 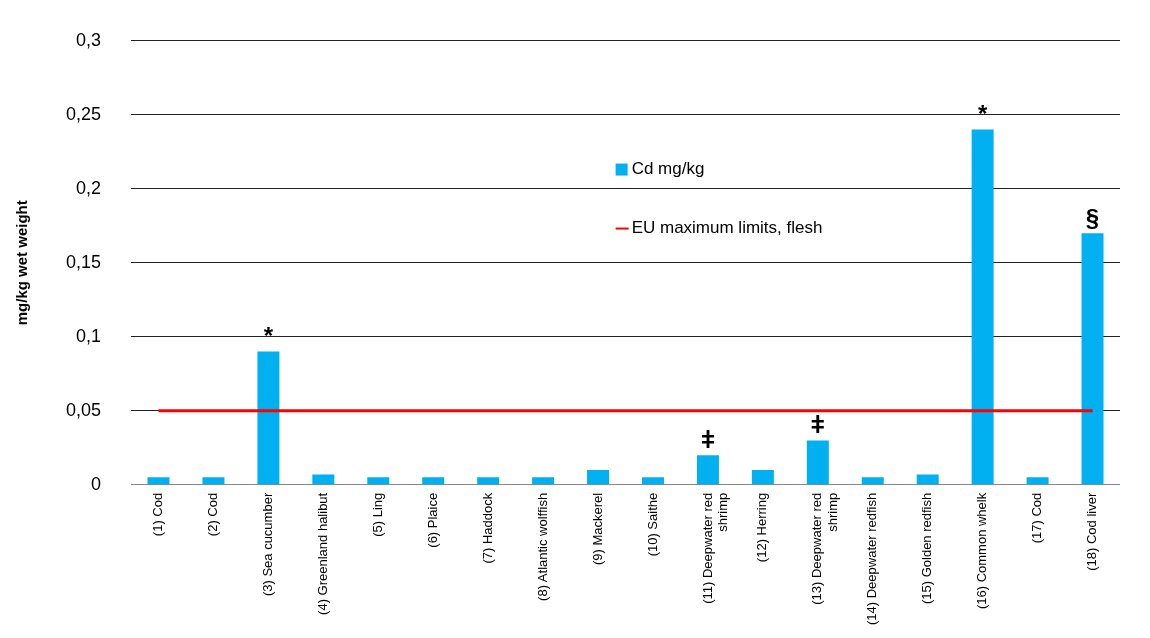 I want to click on x-tick-label: (11) Deepwater red shrimp, so click(x=715, y=548).